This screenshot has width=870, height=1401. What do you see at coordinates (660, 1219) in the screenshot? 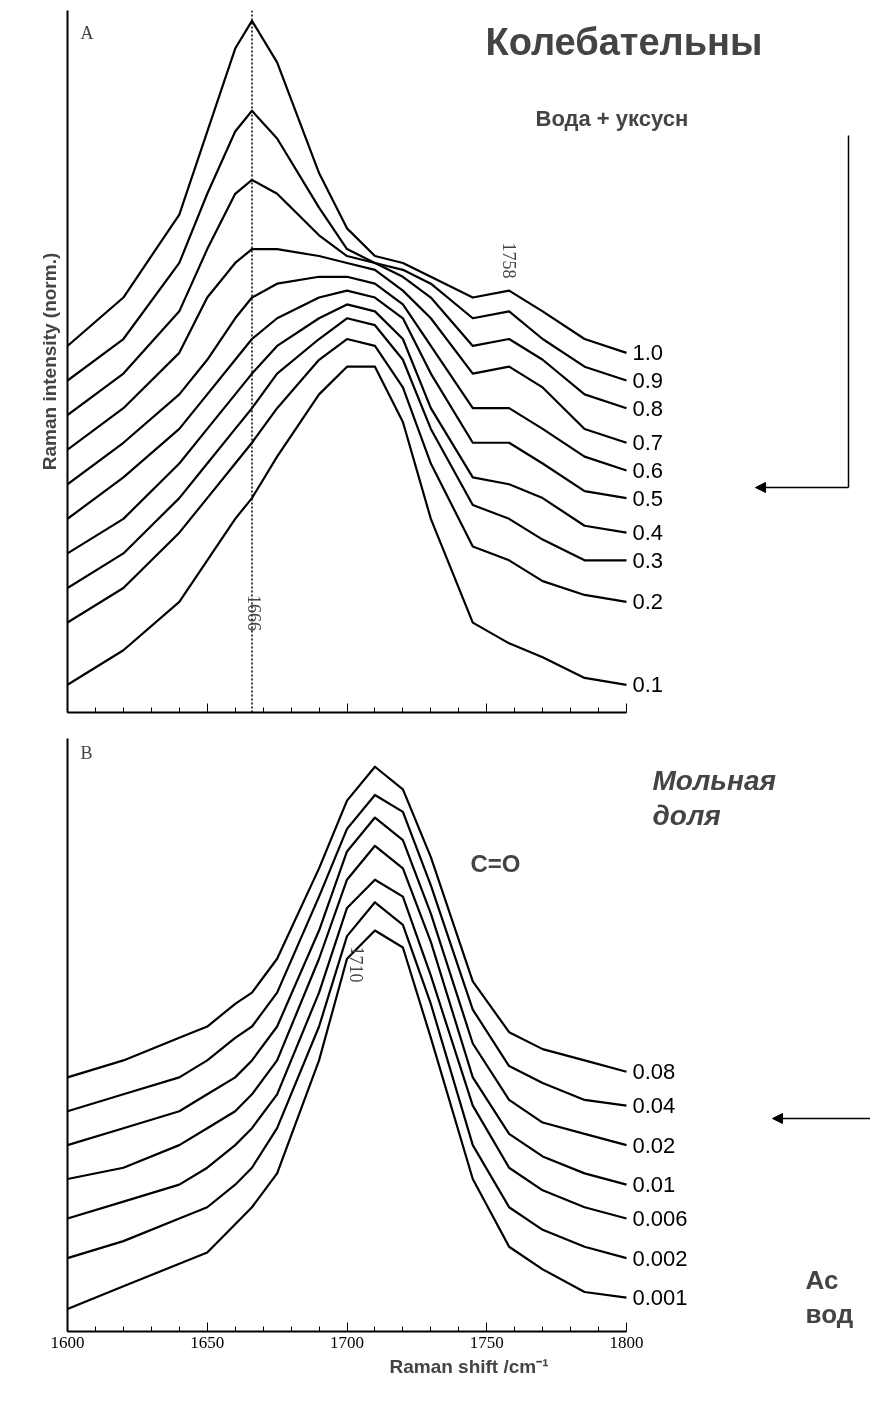
I see `series-label: 0.006` at bounding box center [660, 1219].